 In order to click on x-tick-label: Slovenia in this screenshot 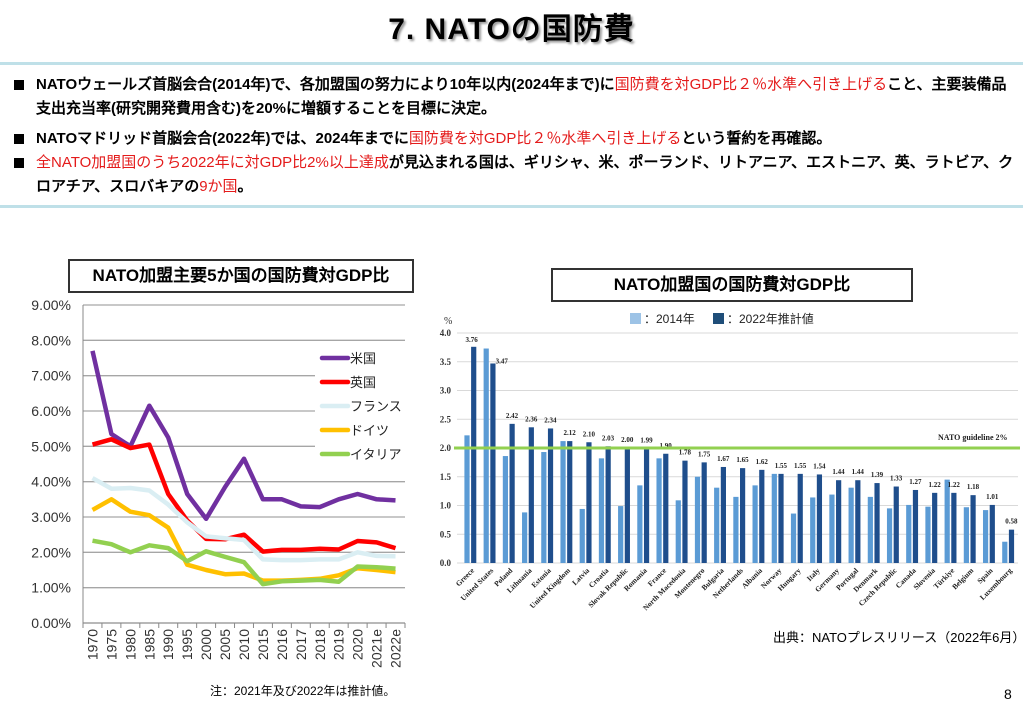, I will do `click(924, 579)`.